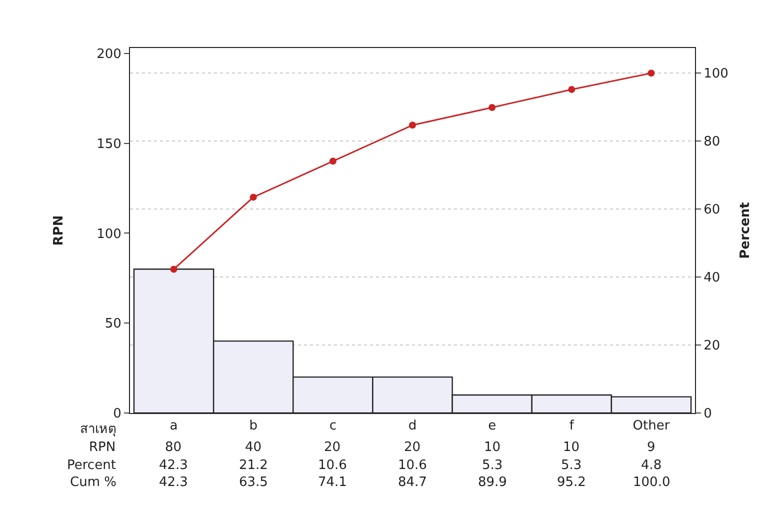 This screenshot has width=771, height=520. What do you see at coordinates (174, 426) in the screenshot?
I see `x-tick-label: a` at bounding box center [174, 426].